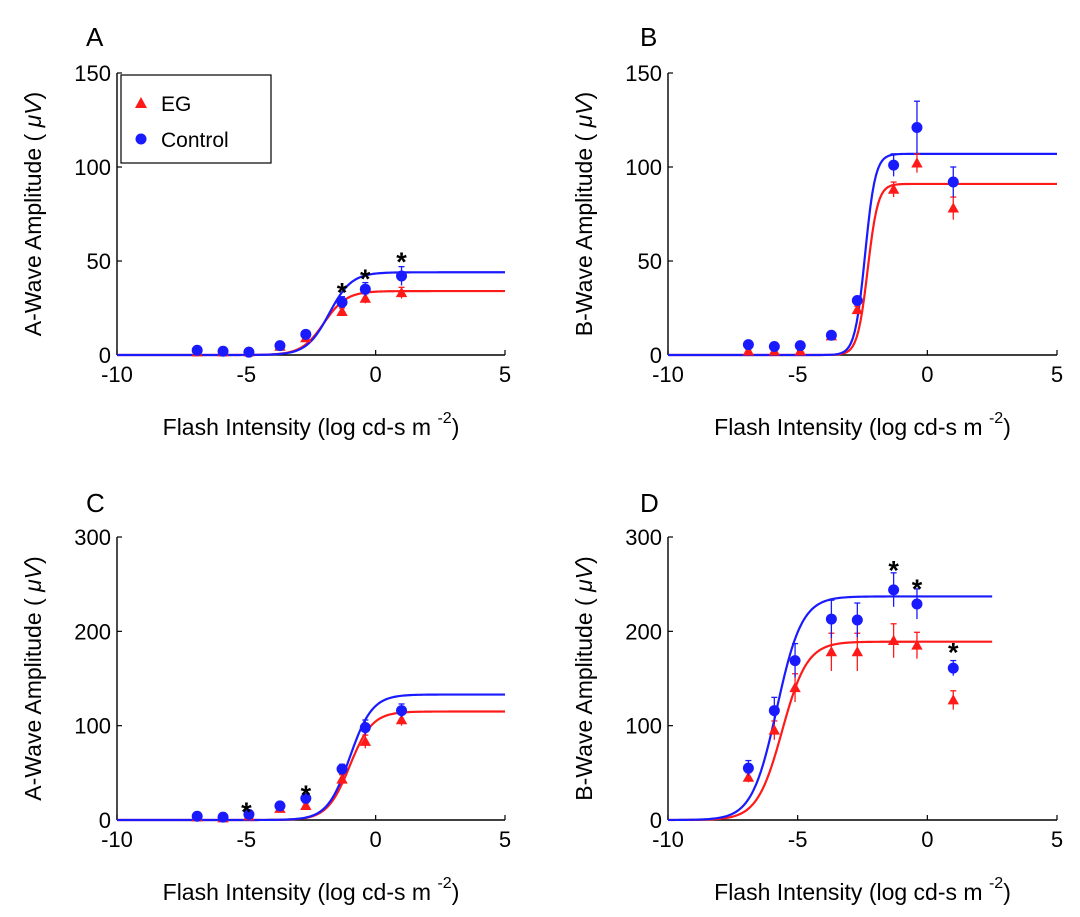 The width and height of the screenshot is (1080, 917). What do you see at coordinates (311, 323) in the screenshot?
I see `fit-curve-eg` at bounding box center [311, 323].